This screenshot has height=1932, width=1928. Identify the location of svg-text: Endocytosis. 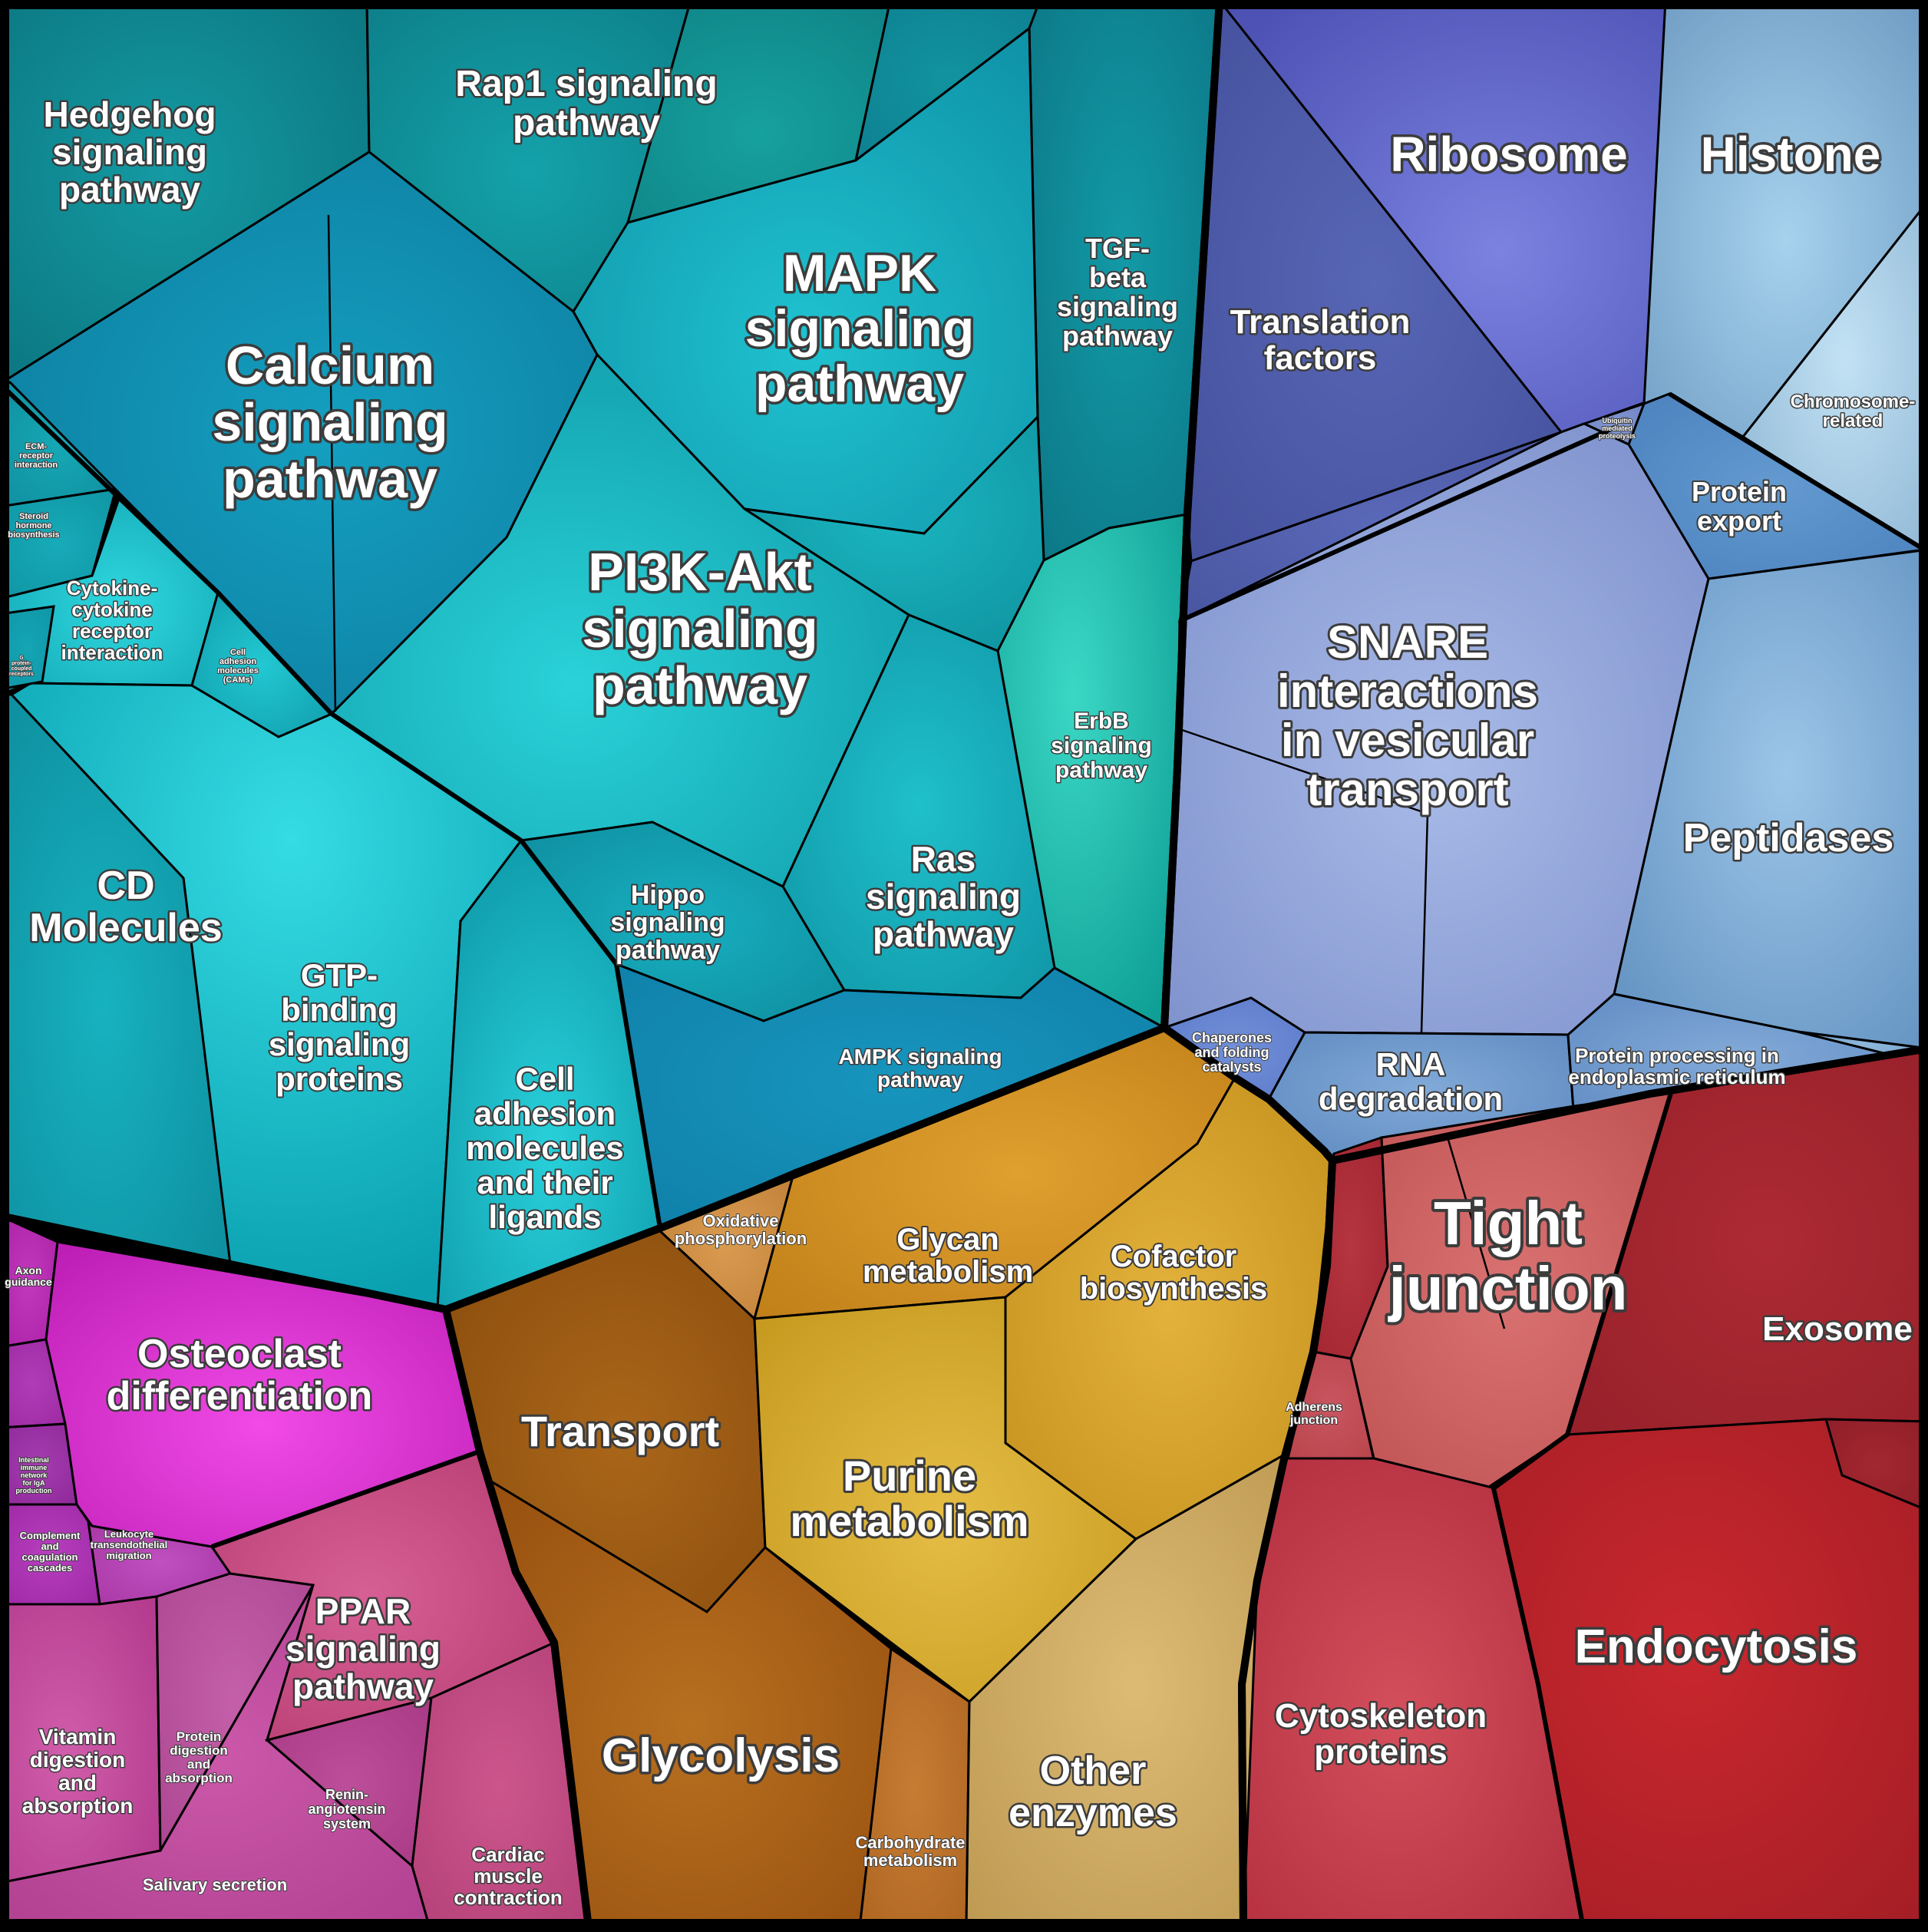
(1716, 1646).